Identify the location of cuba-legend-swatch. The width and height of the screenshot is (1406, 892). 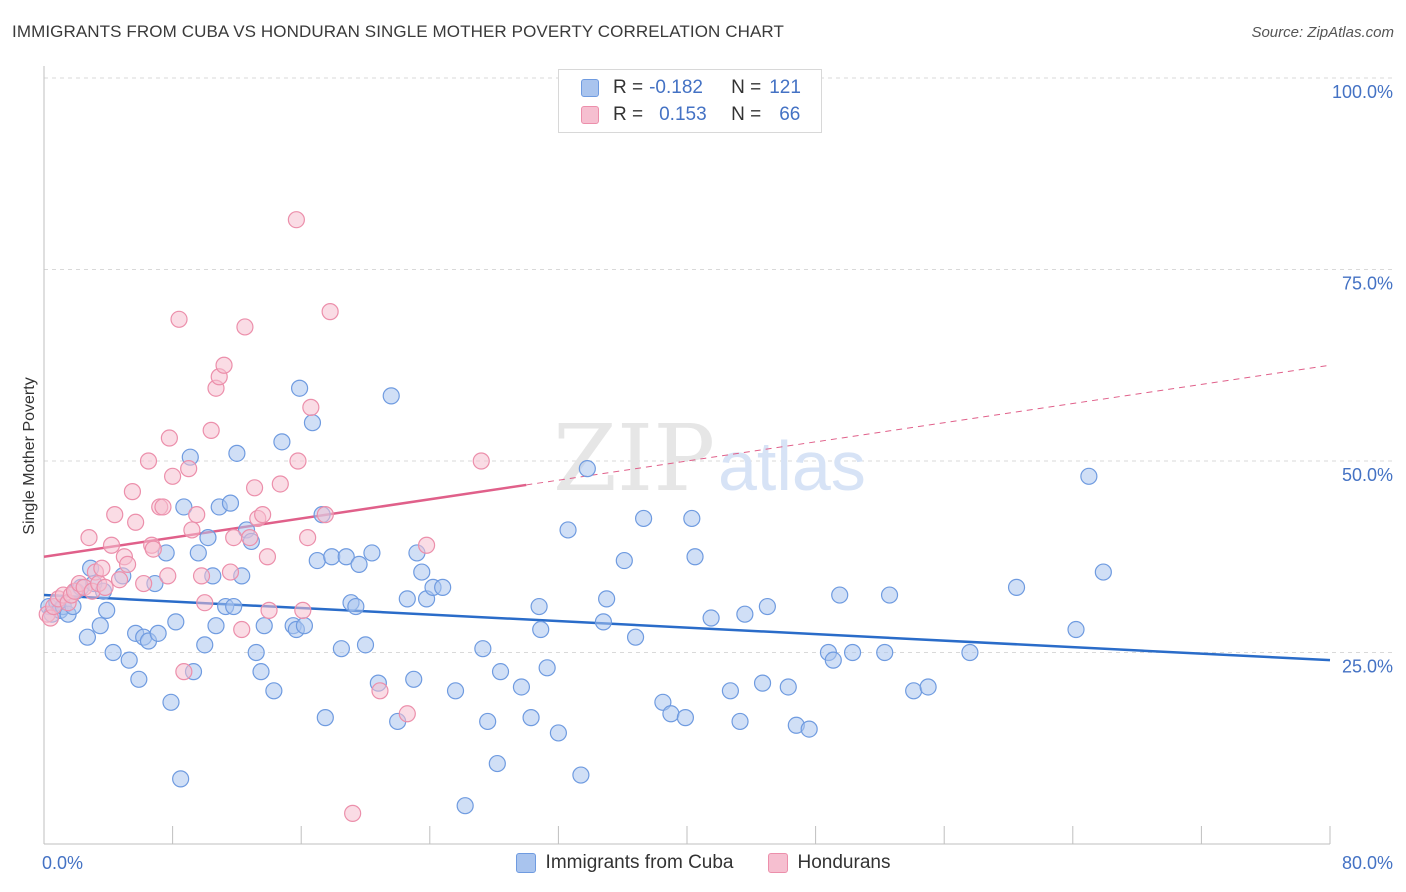
(525, 863).